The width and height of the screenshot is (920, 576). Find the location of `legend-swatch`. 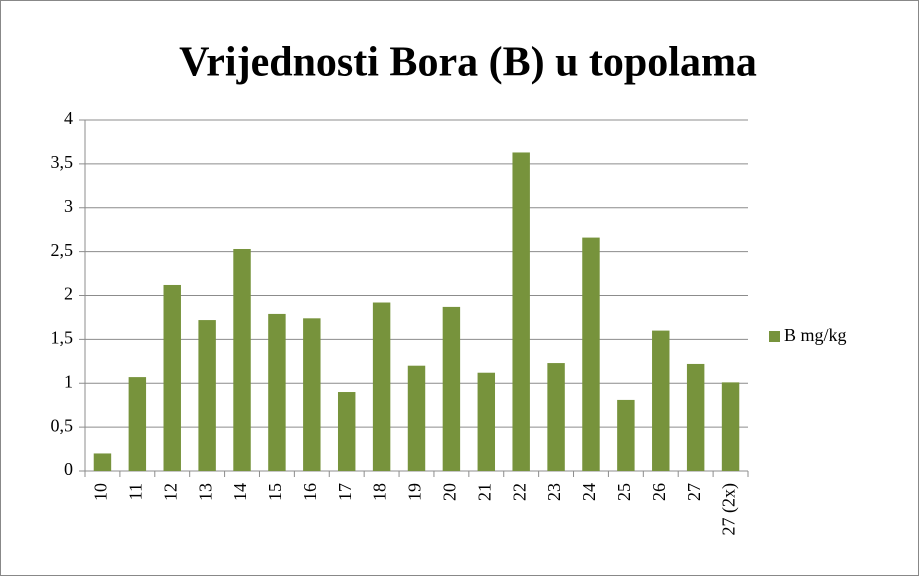

legend-swatch is located at coordinates (774, 336).